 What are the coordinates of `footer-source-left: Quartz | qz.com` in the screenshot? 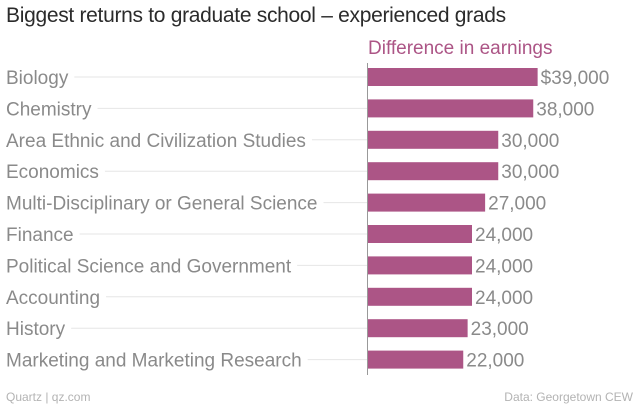 It's located at (48, 397).